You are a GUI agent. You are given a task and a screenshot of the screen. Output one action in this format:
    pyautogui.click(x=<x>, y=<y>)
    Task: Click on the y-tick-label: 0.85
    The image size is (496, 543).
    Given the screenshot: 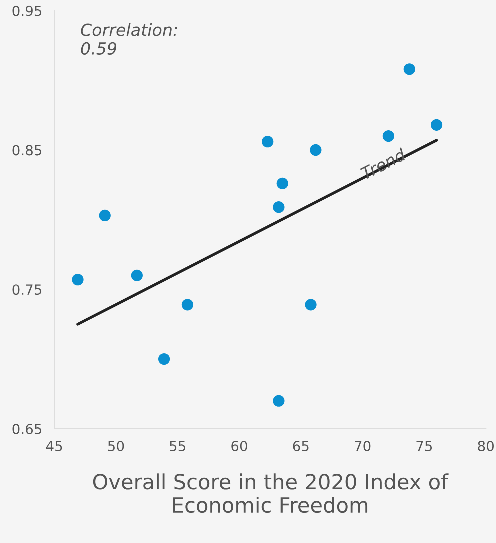 What is the action you would take?
    pyautogui.click(x=27, y=150)
    